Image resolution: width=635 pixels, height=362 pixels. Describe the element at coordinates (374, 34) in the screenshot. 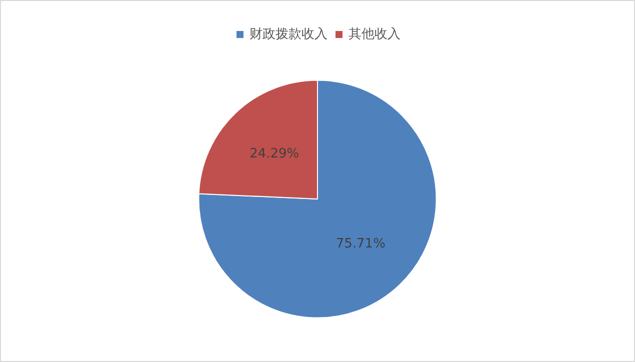

I see `legend-label: 其他收入` at that location.